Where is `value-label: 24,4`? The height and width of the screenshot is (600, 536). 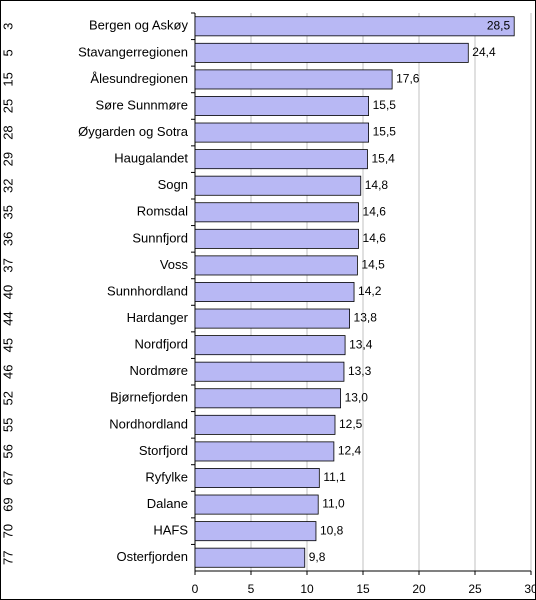
value-label: 24,4 is located at coordinates (484, 52).